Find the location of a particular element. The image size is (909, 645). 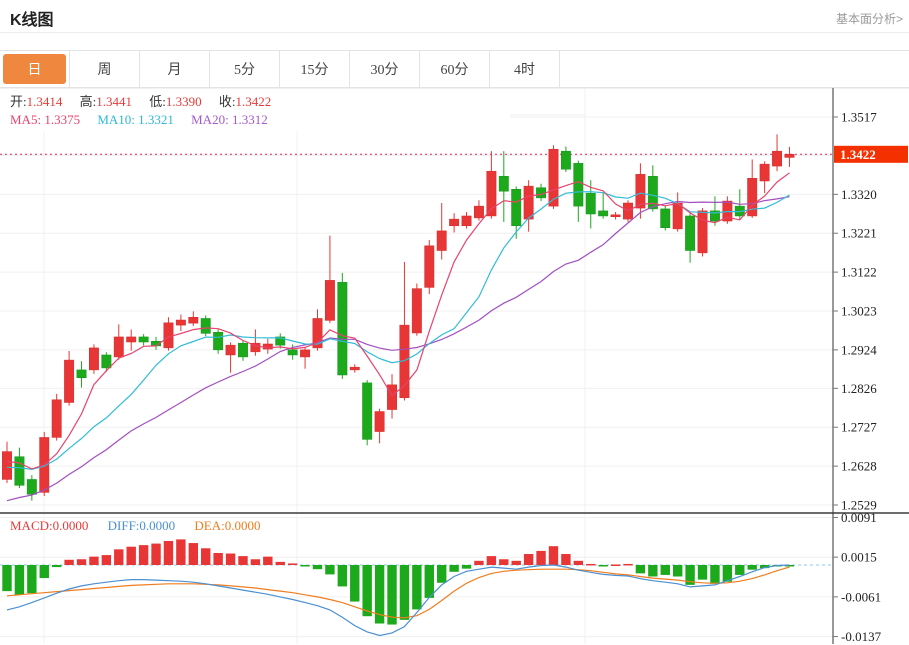

tab-30min: 30分 is located at coordinates (385, 69).